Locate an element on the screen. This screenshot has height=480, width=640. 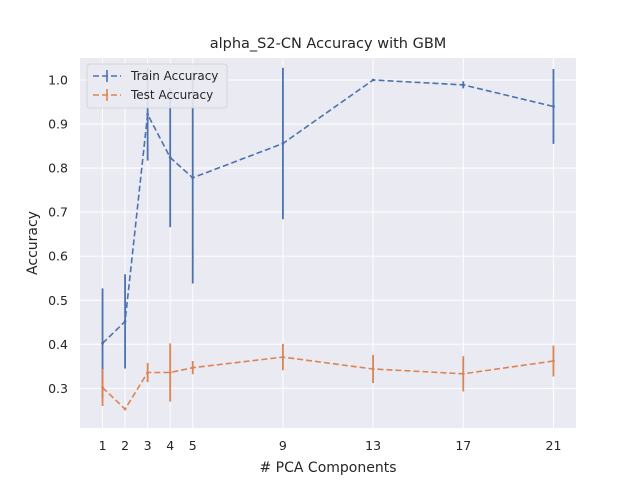
x-tick-label: 13 is located at coordinates (373, 445).